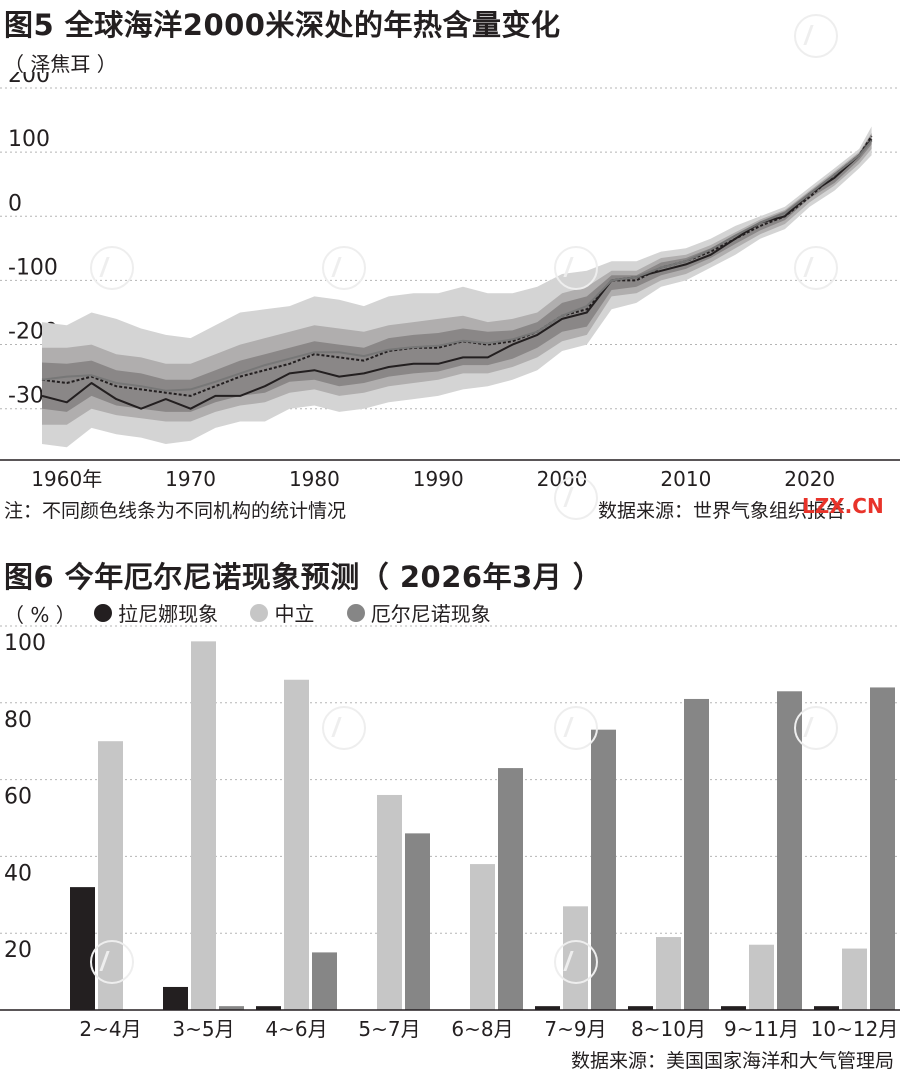 The height and width of the screenshot is (1076, 900). Describe the element at coordinates (482, 1029) in the screenshot. I see `x-tick-label: 6~8月` at that location.